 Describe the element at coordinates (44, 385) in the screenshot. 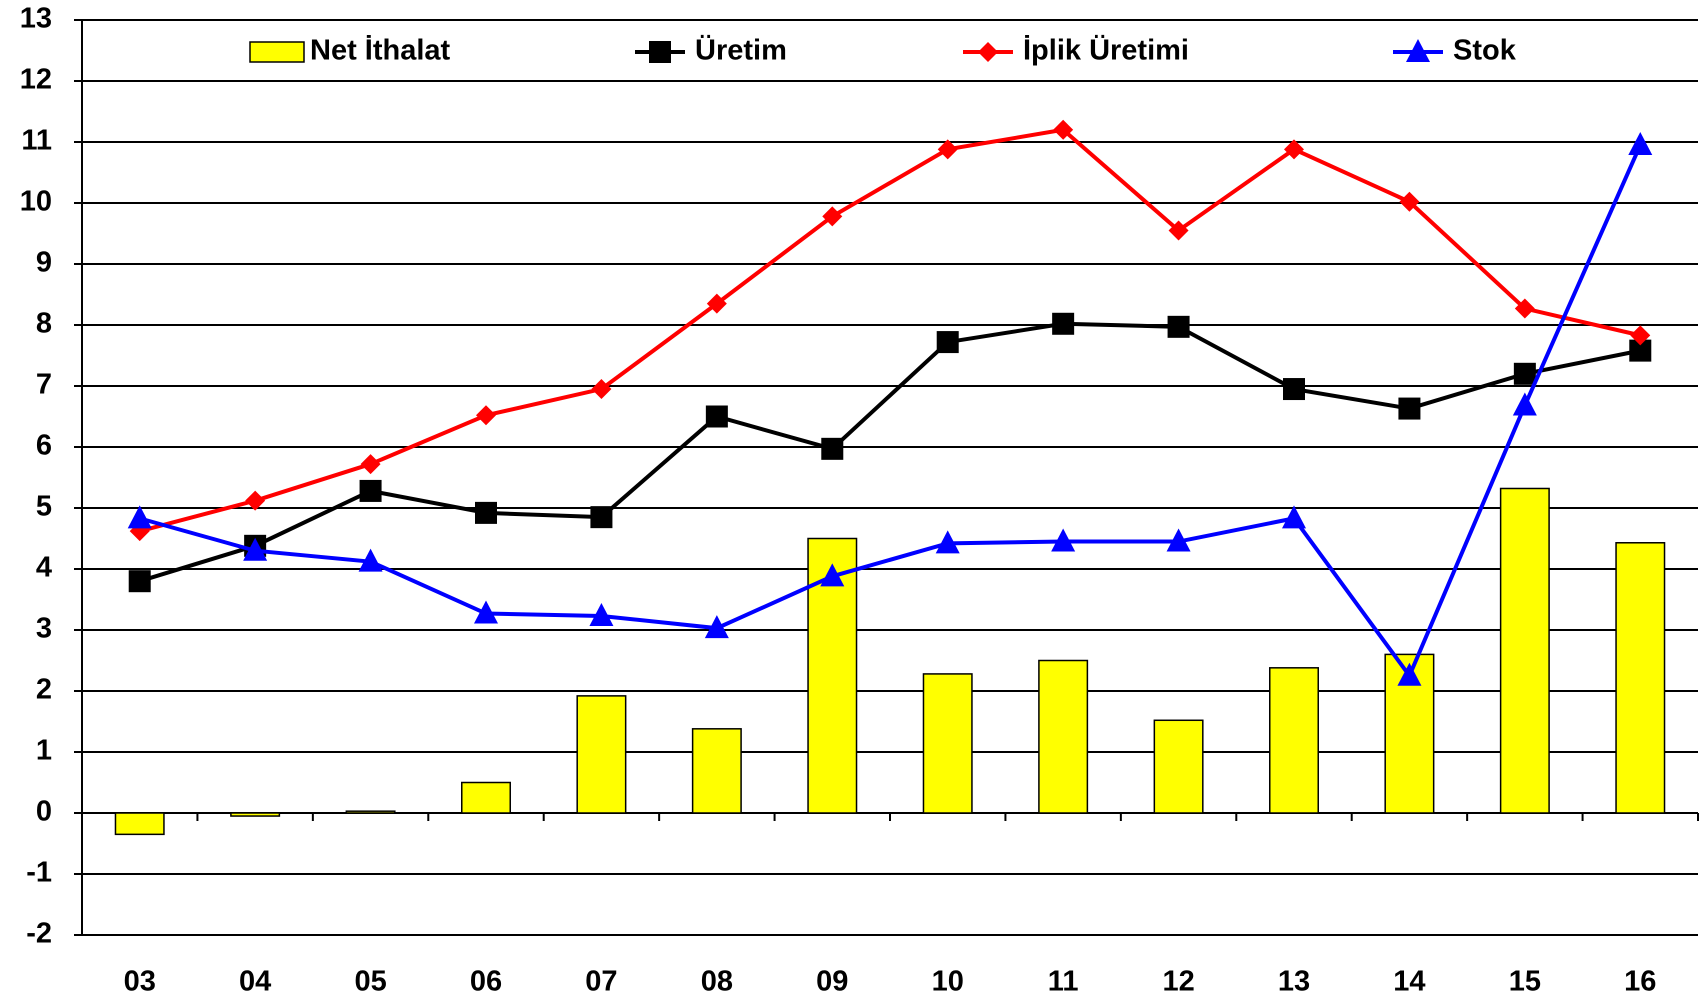

I see `y-tick-label: 7` at that location.